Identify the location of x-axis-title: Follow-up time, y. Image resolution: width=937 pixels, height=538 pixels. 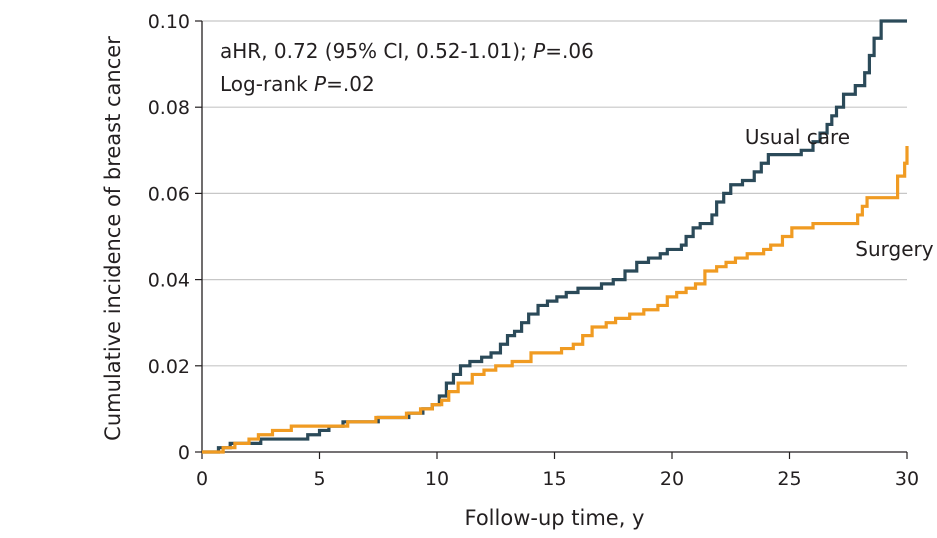
(555, 518).